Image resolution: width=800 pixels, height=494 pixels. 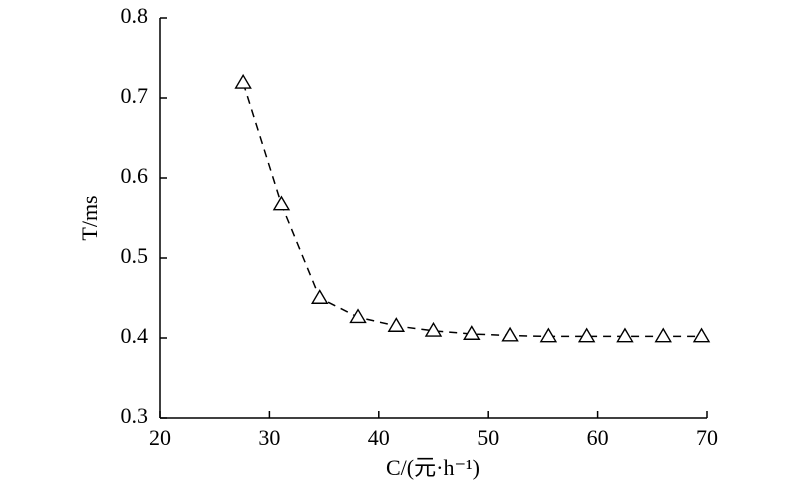 What do you see at coordinates (135, 95) in the screenshot?
I see `y-tick-label: 0.7` at bounding box center [135, 95].